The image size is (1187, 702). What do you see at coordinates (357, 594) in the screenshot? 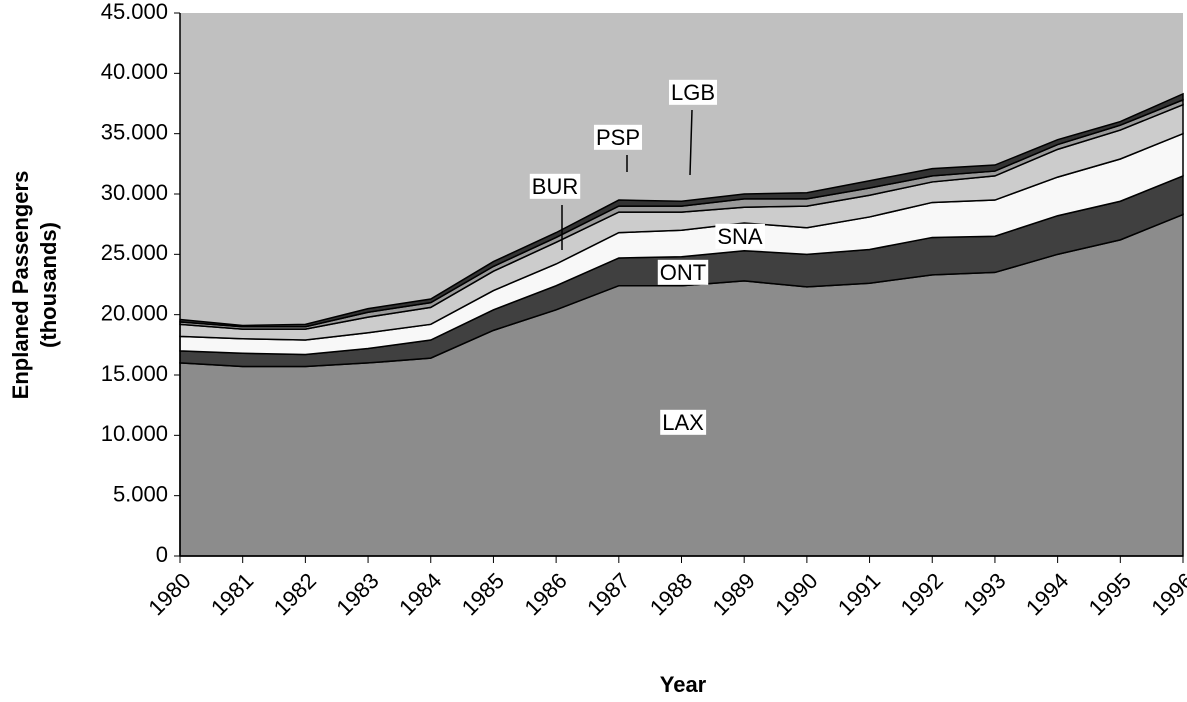
I see `x-tick-label: 1983` at bounding box center [357, 594].